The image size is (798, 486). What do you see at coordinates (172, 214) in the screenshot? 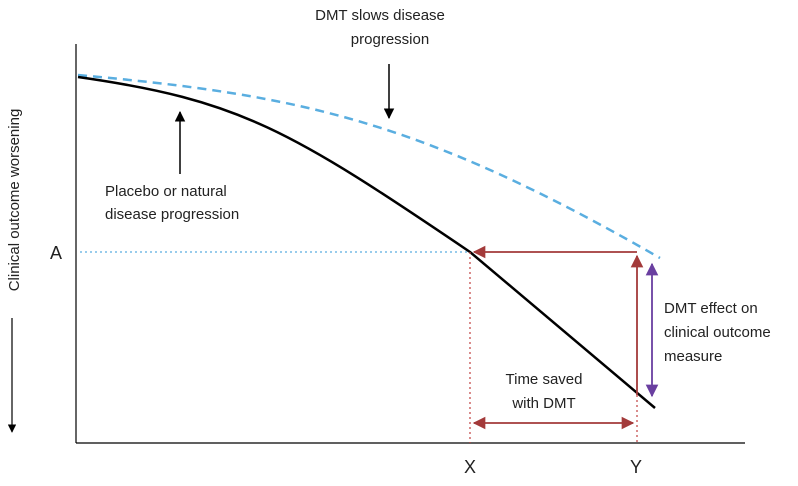
I see `placebo-label-line2: disease progression` at bounding box center [172, 214].